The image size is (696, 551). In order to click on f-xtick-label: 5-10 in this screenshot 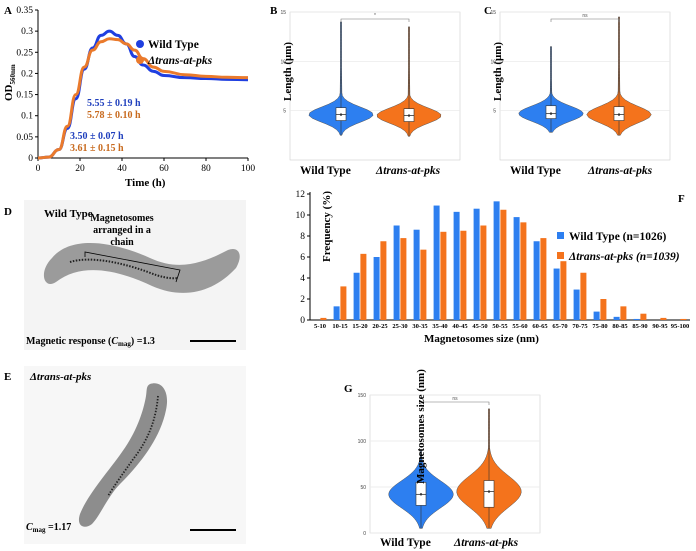, I will do `click(320, 326)`.